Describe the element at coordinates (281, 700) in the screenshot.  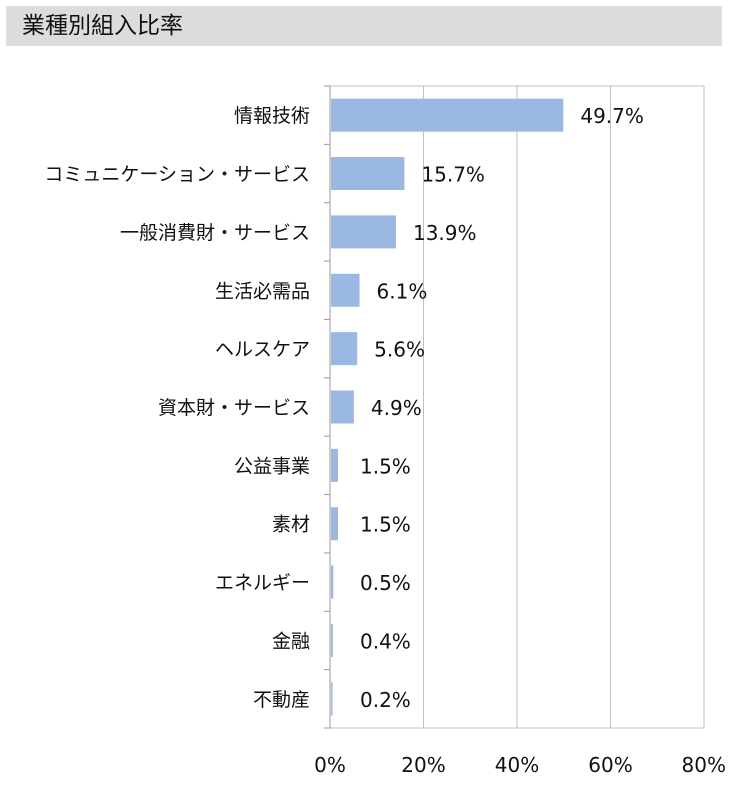
I see `category-label-10: 不動産` at that location.